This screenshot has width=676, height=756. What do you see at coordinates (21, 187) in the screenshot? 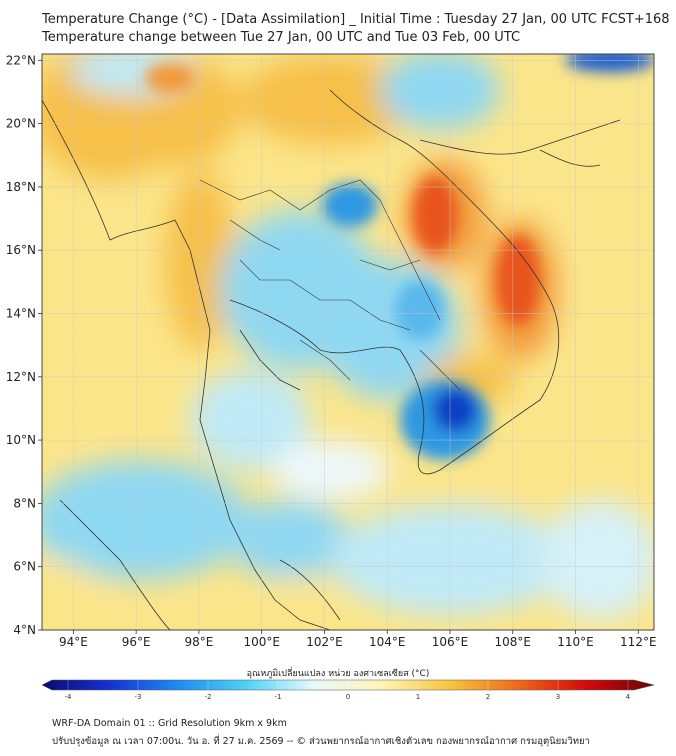
I see `lat-tick-label: 18°N` at bounding box center [21, 187].